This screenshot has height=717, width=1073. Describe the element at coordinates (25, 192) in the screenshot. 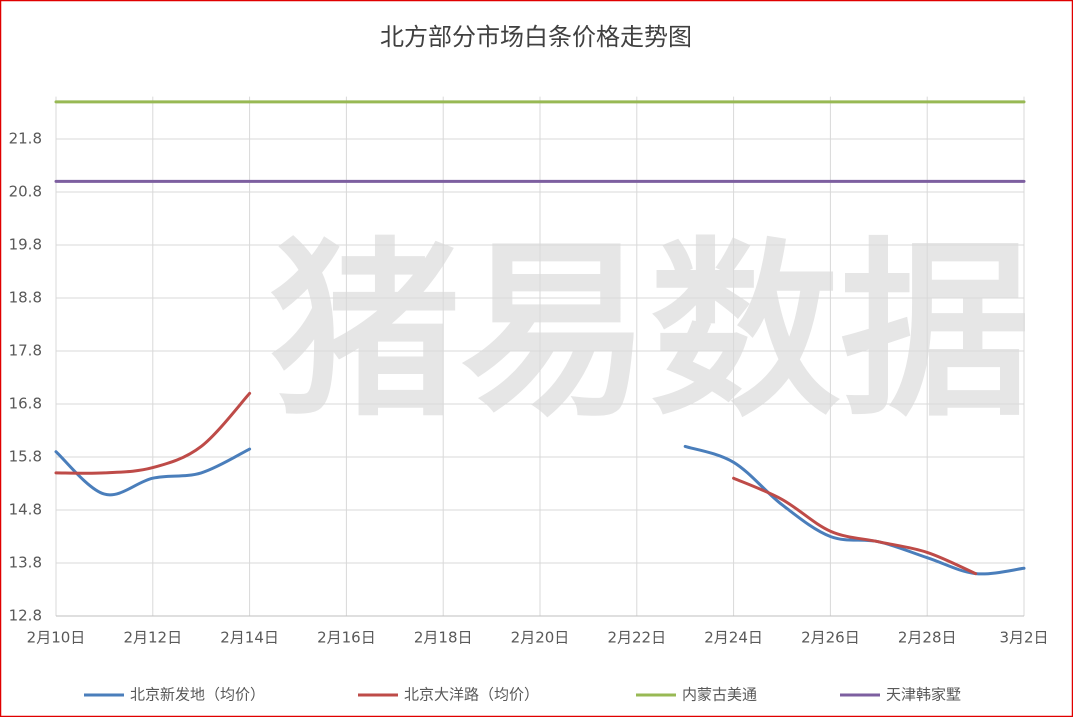

I see `y-tick-label: 20.8` at that location.